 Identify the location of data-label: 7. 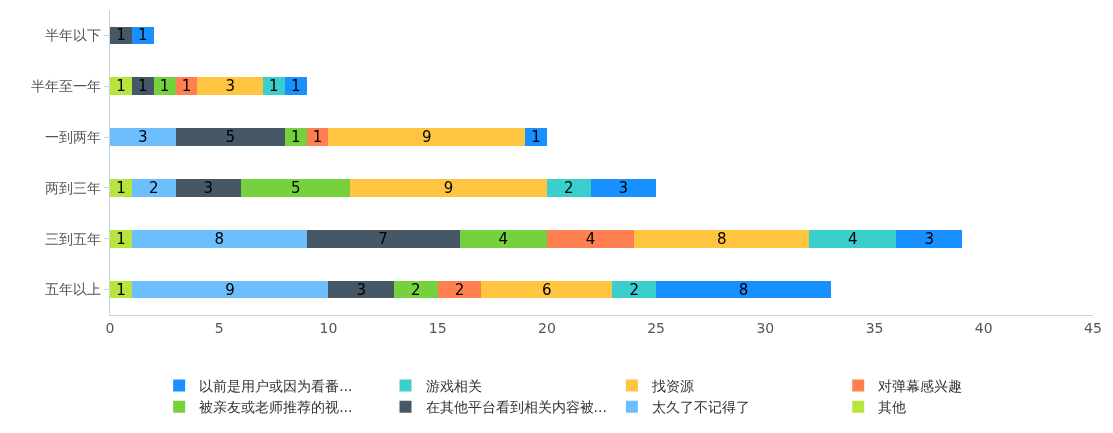
(383, 238).